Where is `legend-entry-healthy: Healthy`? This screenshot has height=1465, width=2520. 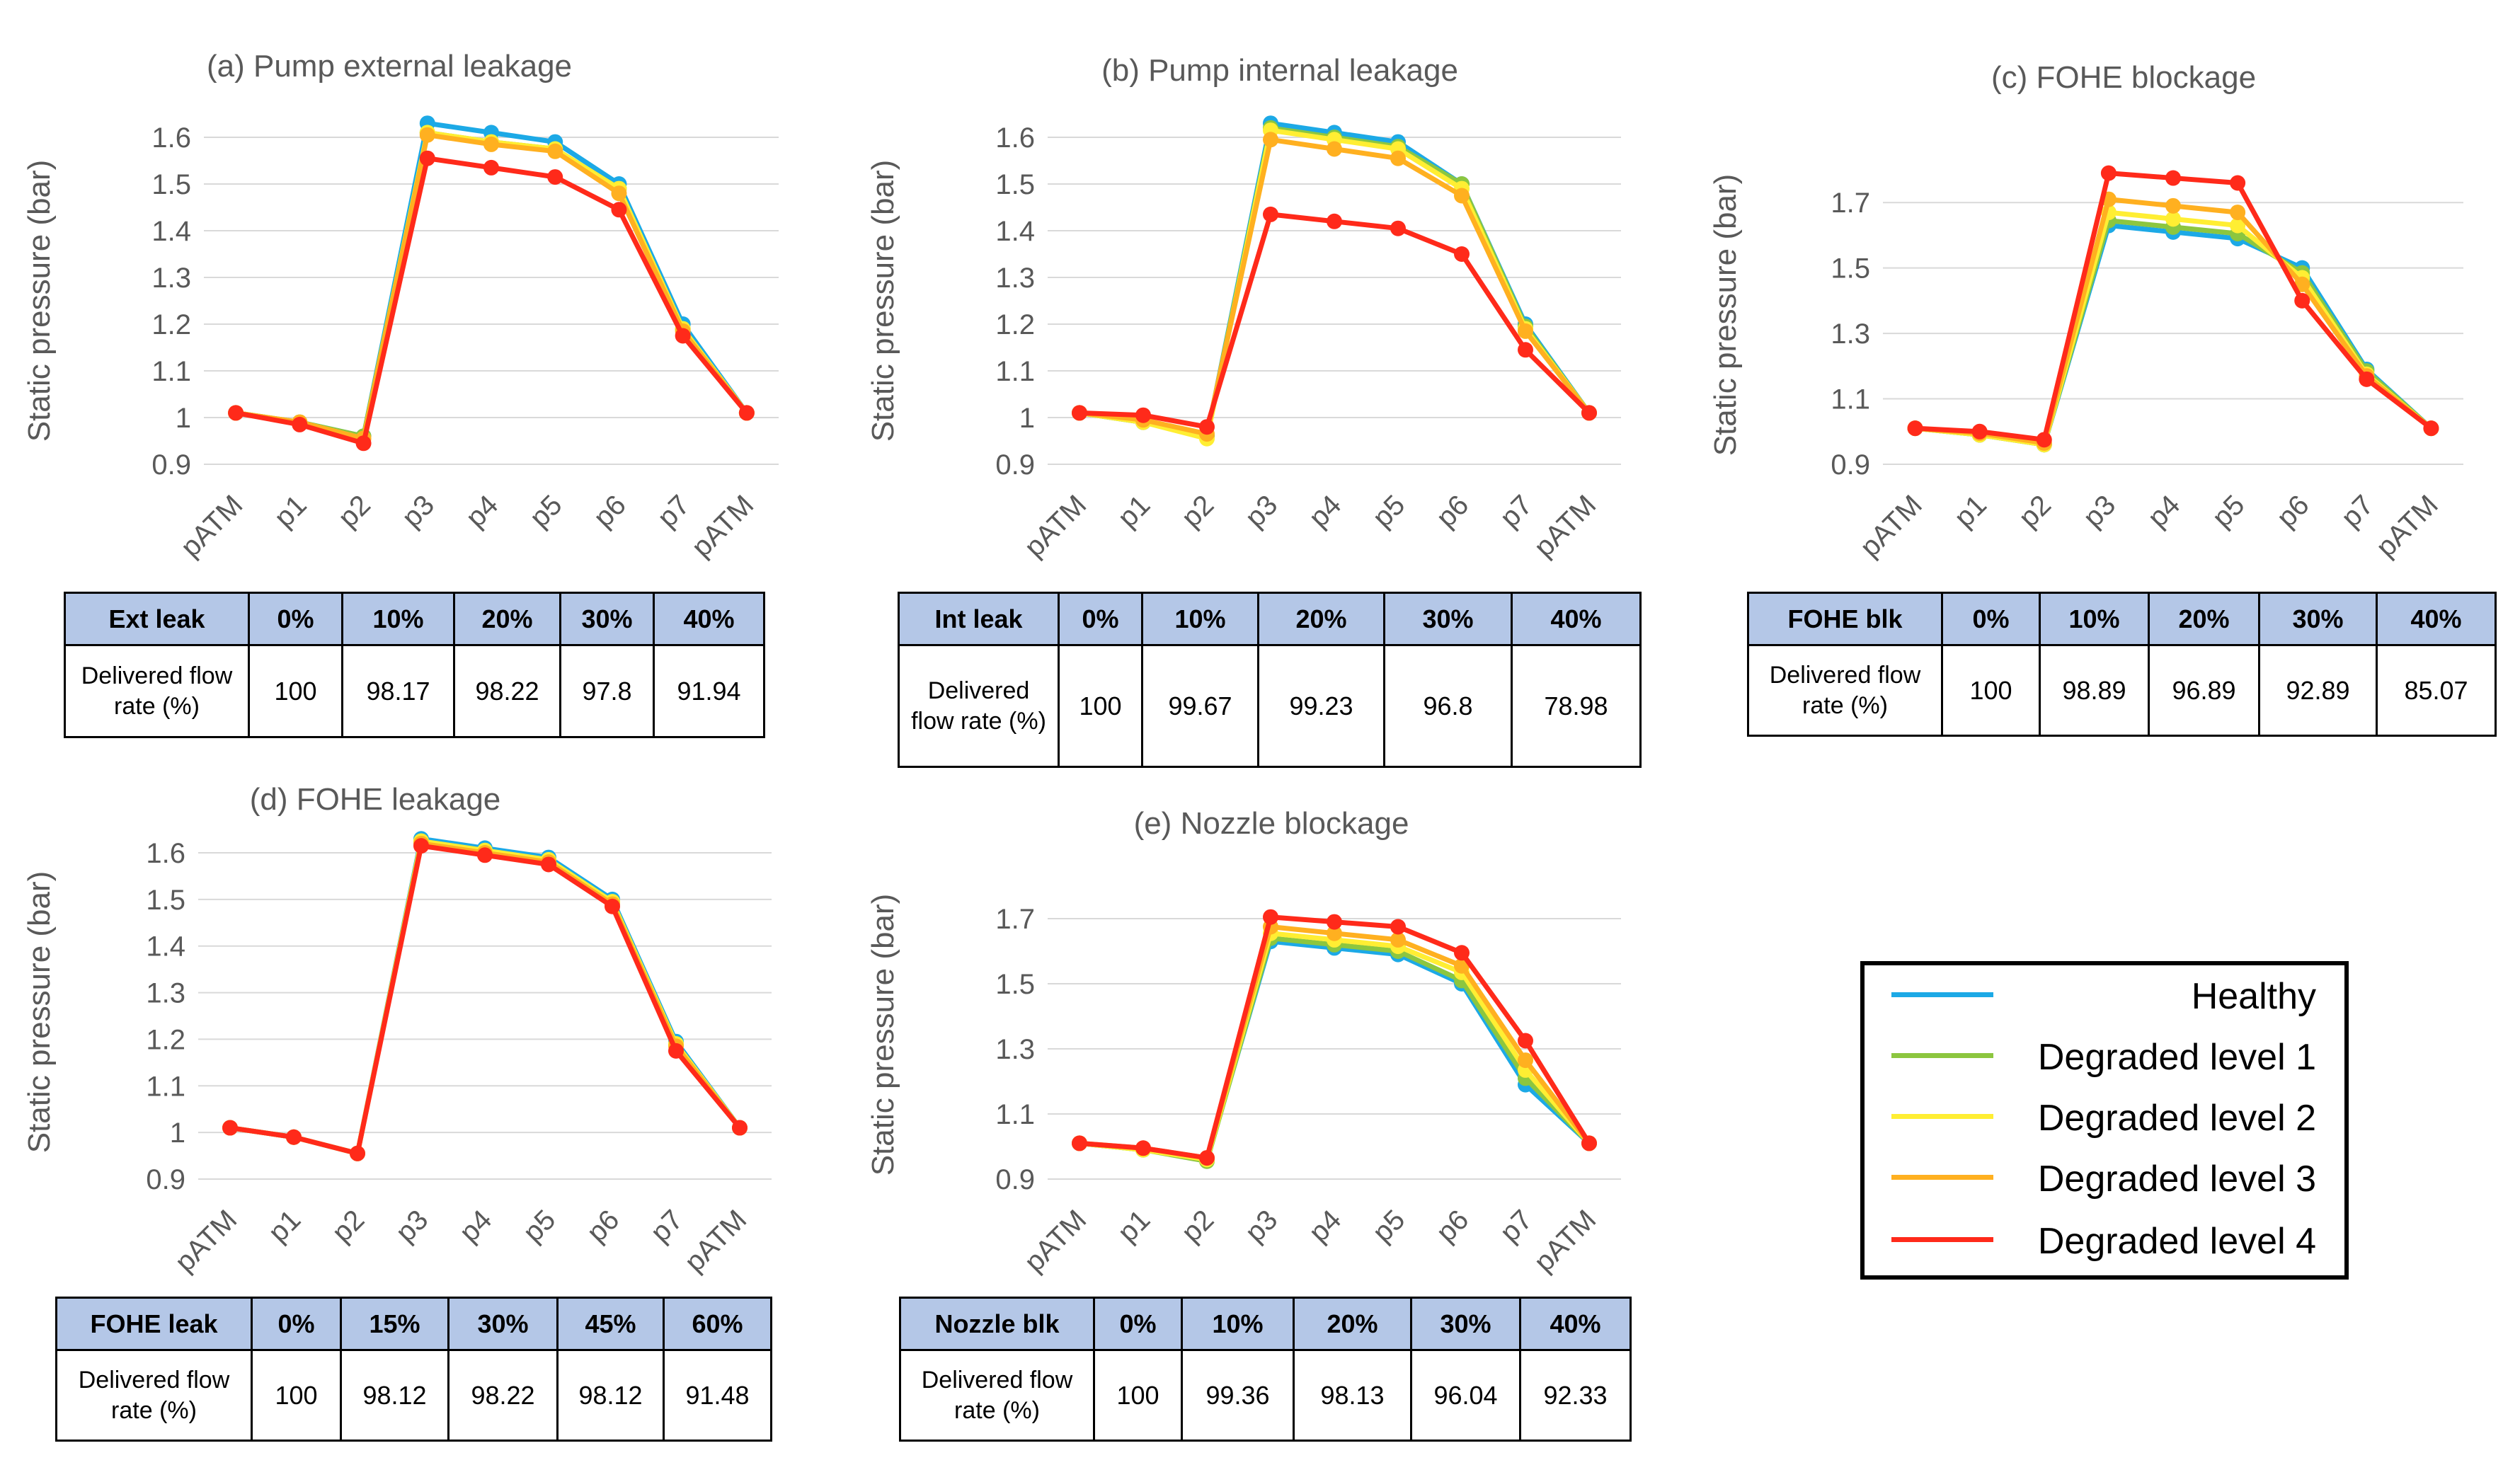
legend-entry-healthy: Healthy is located at coordinates (2104, 995).